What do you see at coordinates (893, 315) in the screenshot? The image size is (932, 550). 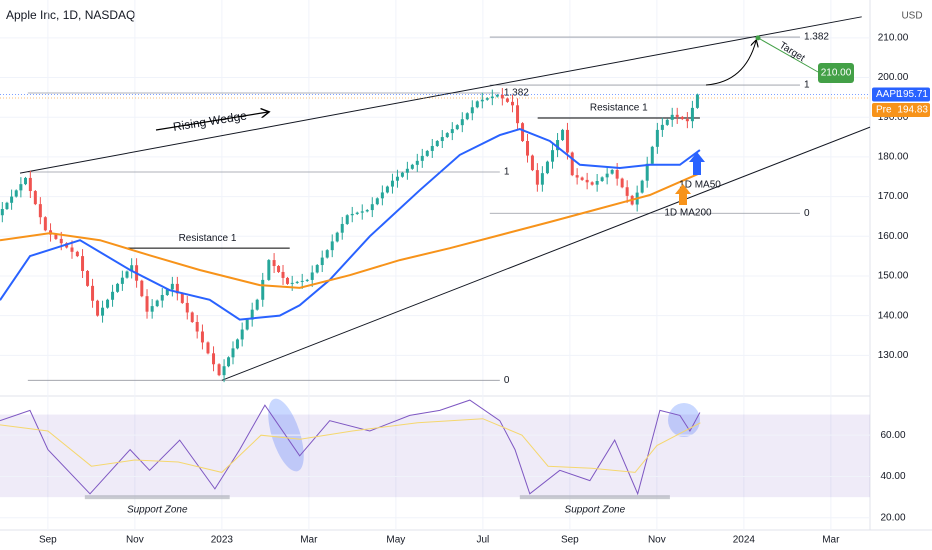 I see `y-tick-label: 140.00` at bounding box center [893, 315].